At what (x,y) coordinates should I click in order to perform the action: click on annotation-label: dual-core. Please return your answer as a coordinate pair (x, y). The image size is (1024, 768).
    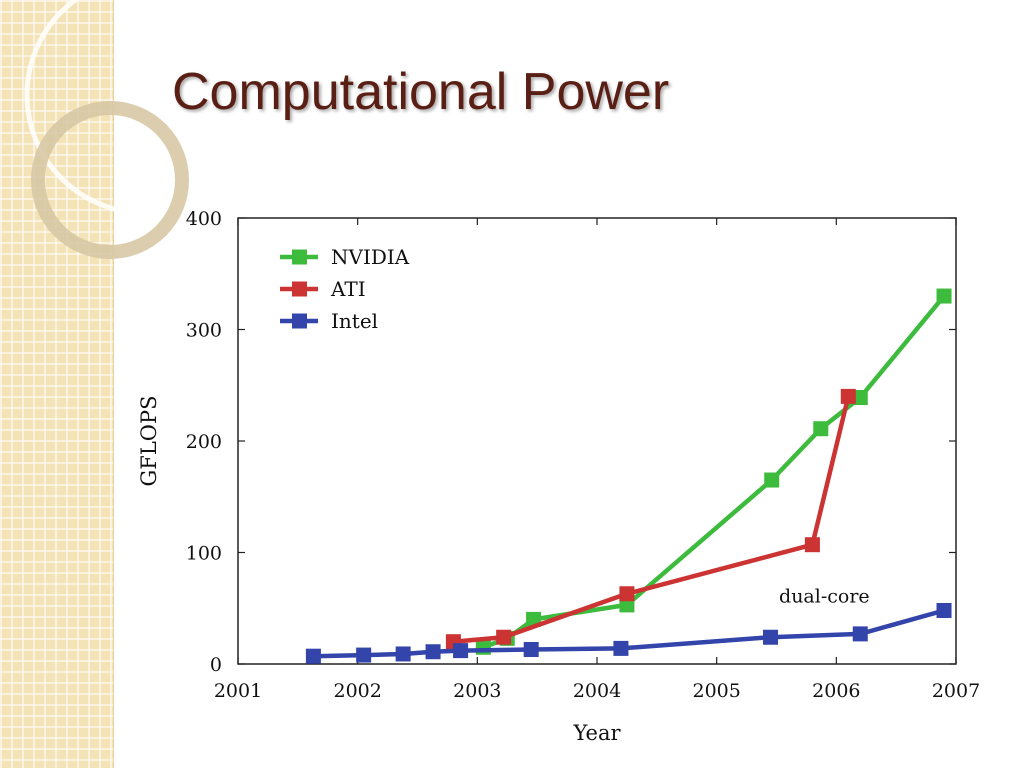
    Looking at the image, I should click on (824, 597).